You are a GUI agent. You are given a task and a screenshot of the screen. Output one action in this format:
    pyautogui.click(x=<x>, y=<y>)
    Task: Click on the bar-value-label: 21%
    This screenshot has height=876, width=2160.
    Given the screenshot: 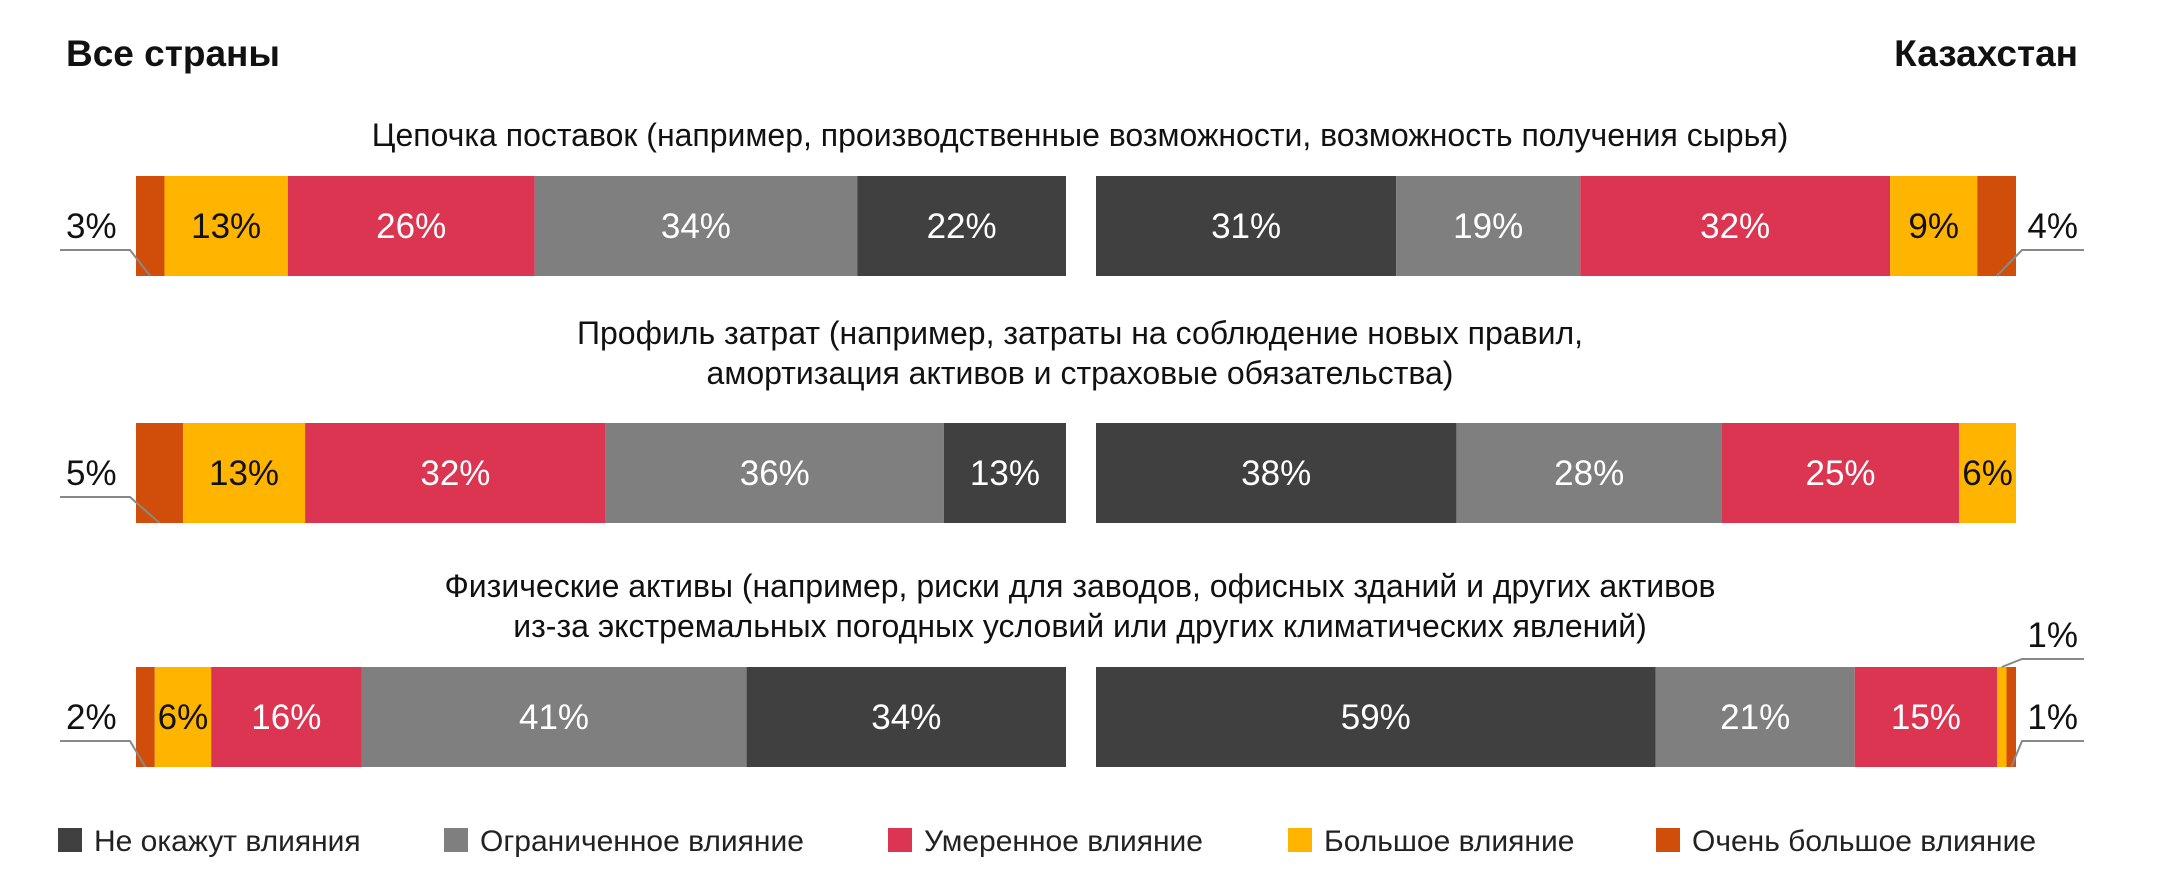 What is the action you would take?
    pyautogui.click(x=1755, y=717)
    